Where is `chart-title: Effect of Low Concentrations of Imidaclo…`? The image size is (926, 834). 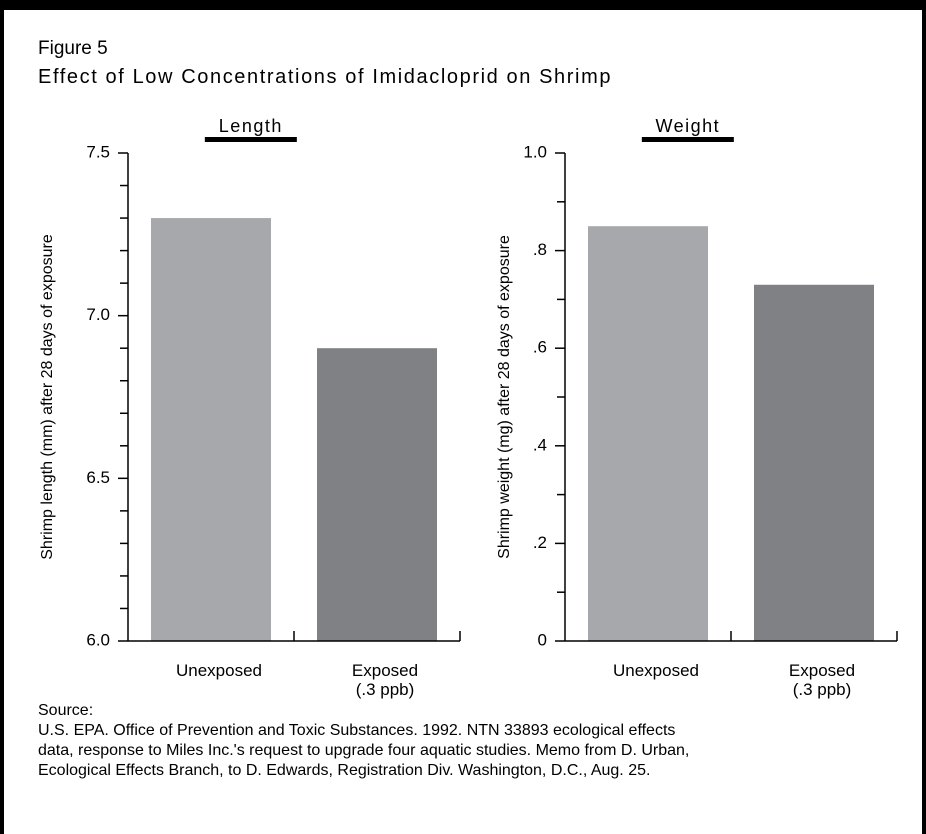
chart-title: Effect of Low Concentrations of Imidaclo… is located at coordinates (325, 77).